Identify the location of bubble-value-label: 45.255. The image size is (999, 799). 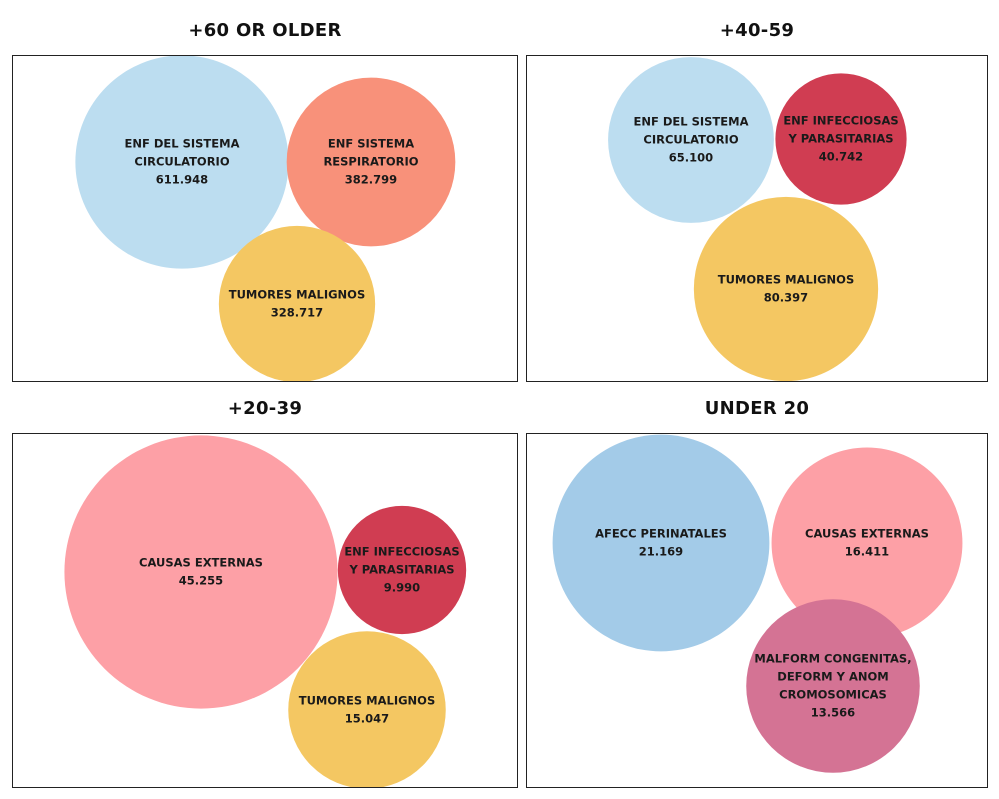
(201, 581).